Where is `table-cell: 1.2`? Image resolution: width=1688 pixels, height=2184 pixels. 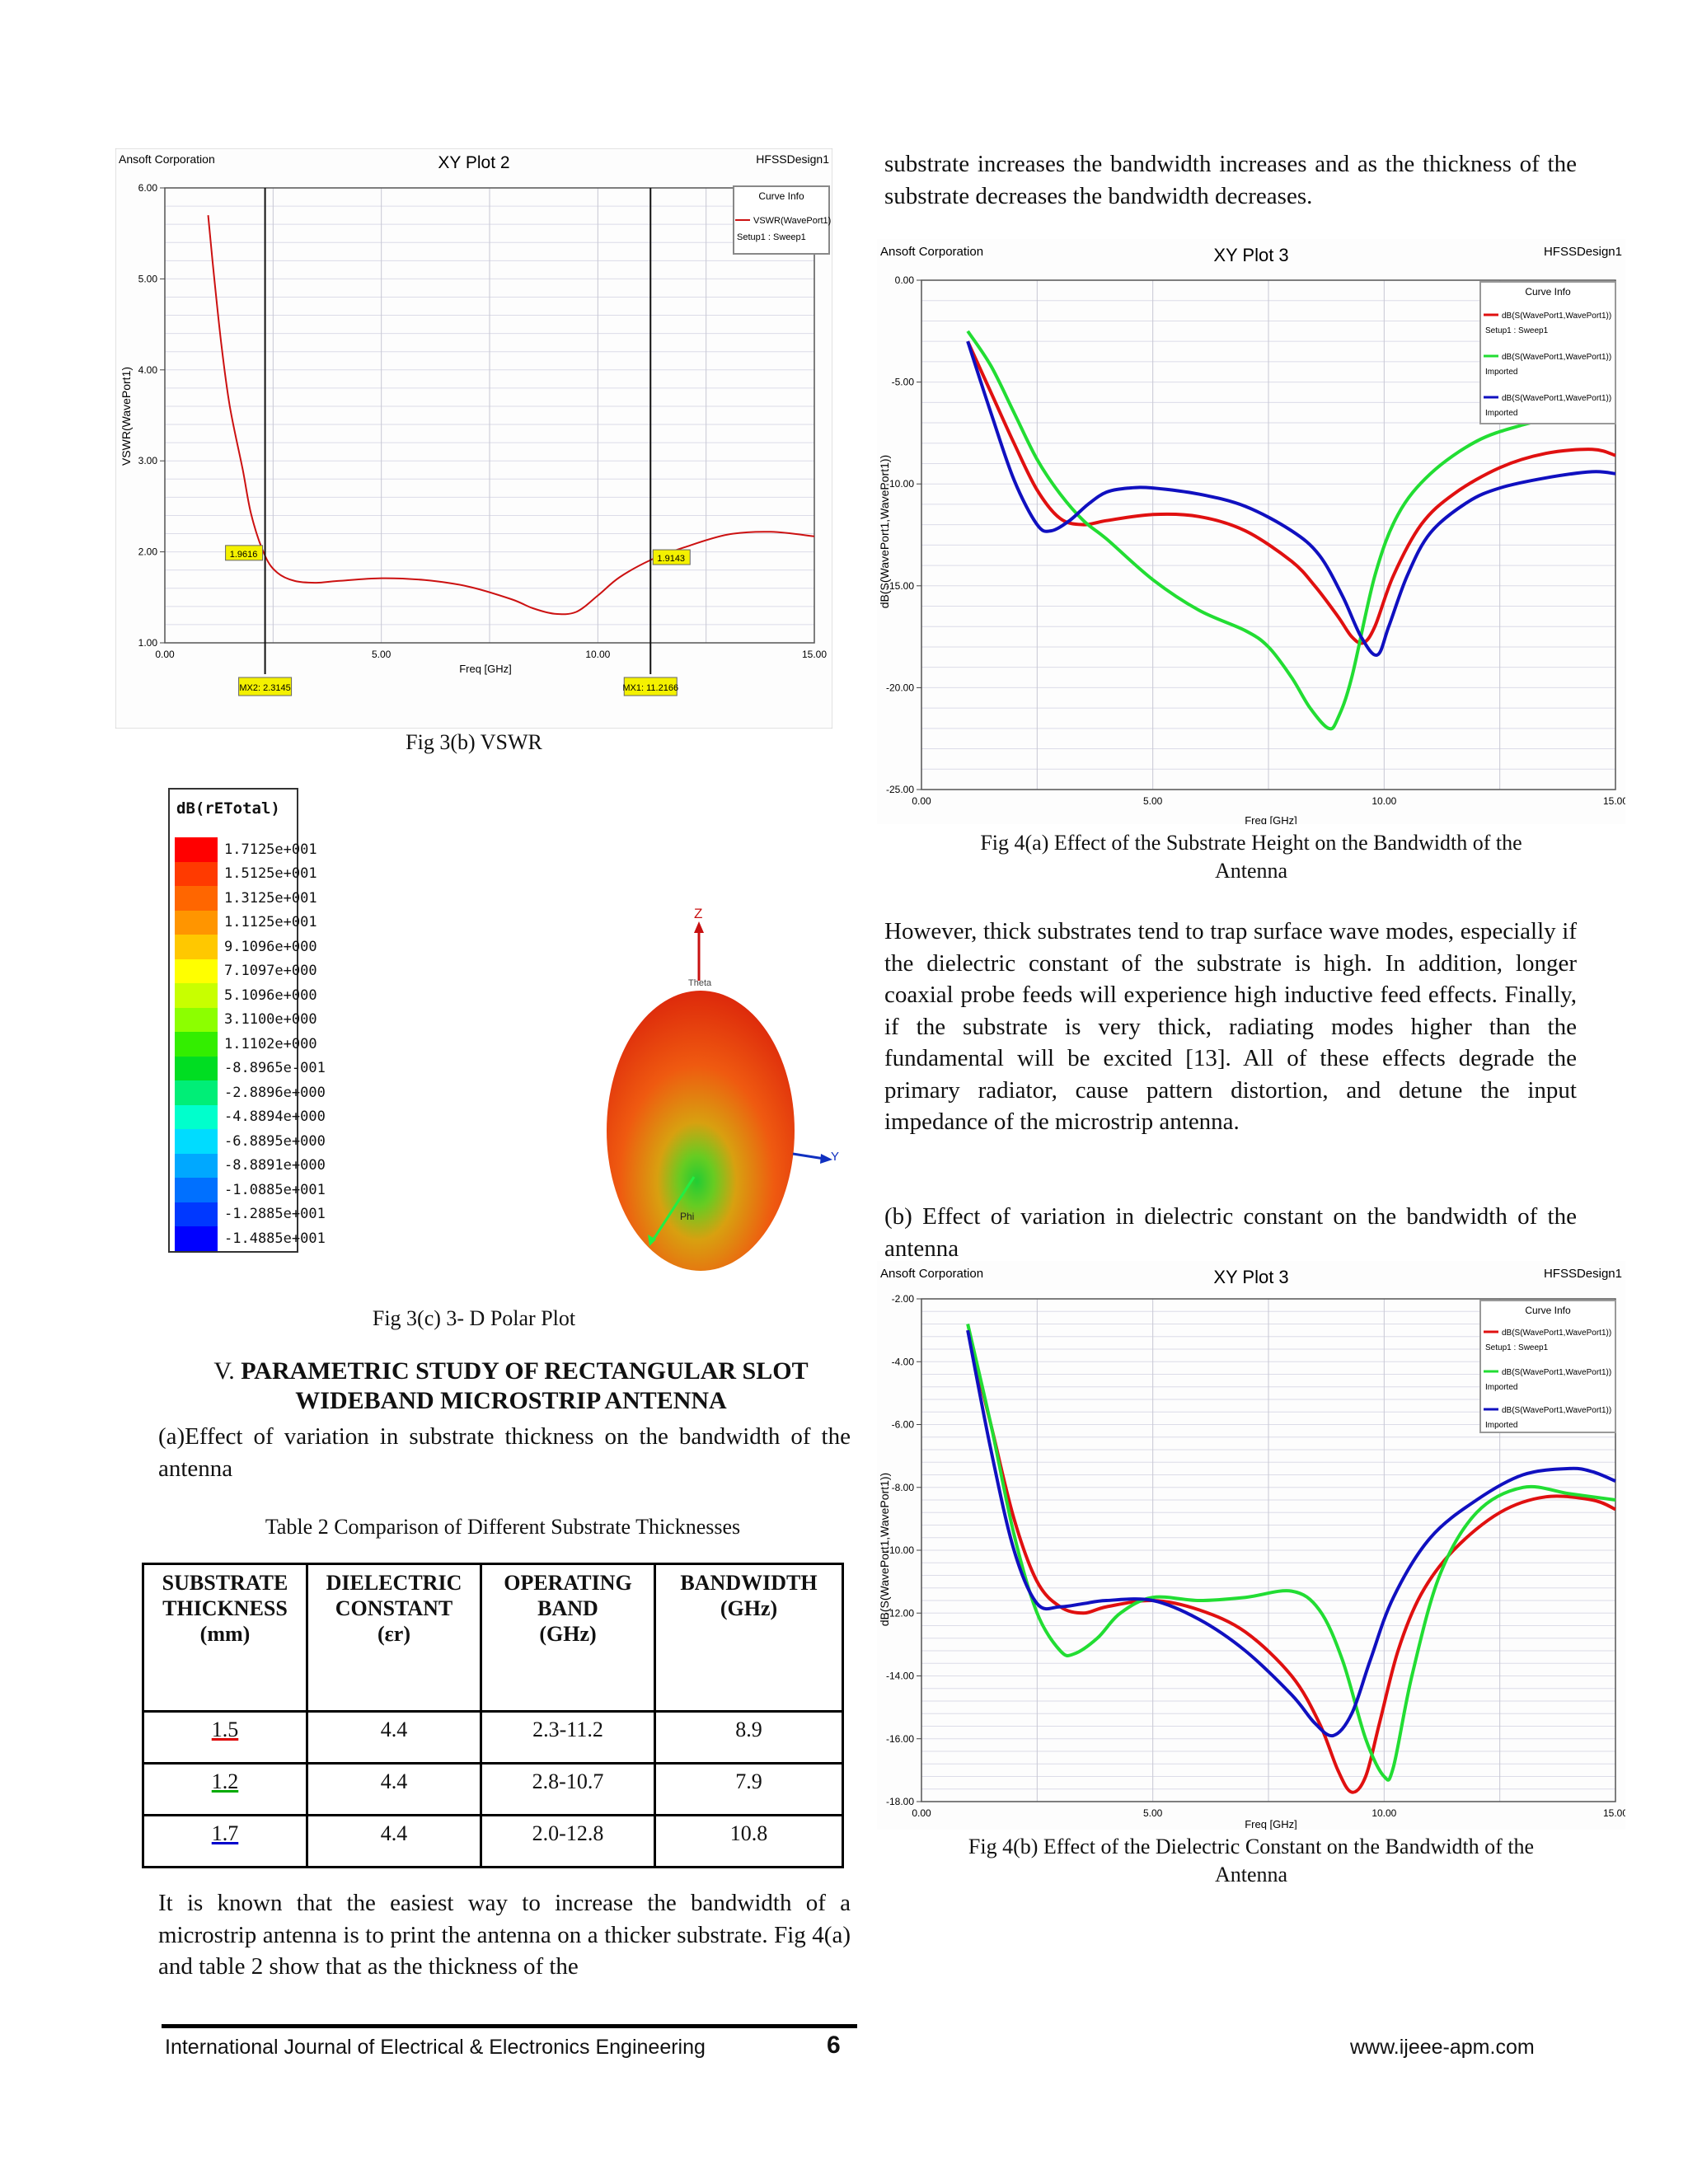
table-cell: 1.2 is located at coordinates (225, 1789).